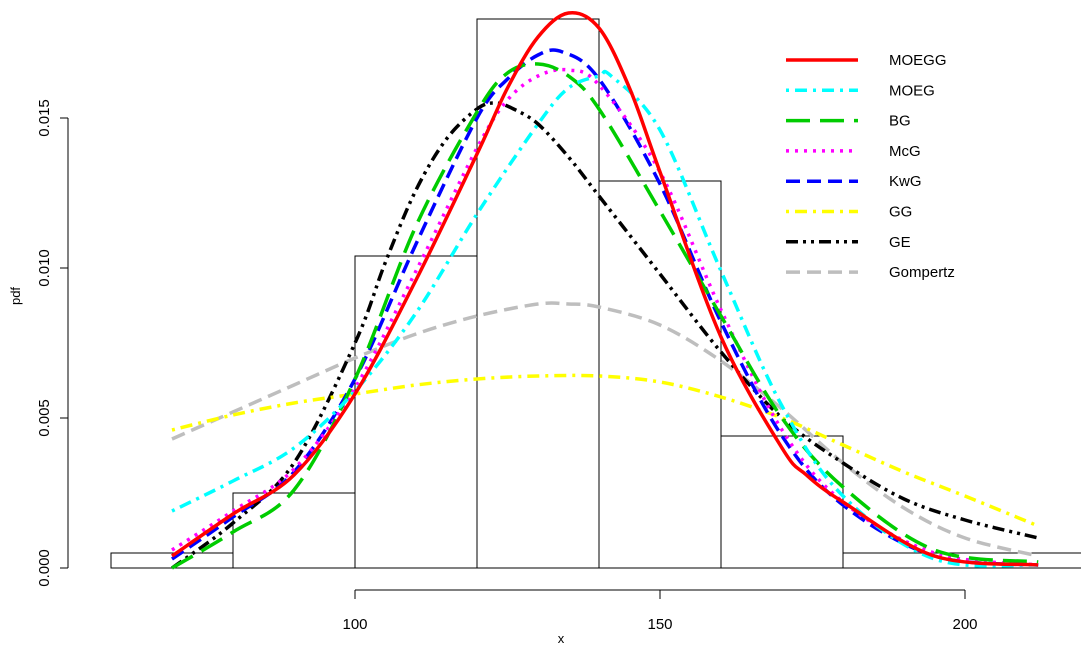 This screenshot has height=648, width=1081. What do you see at coordinates (905, 151) in the screenshot?
I see `legend-label-mcg: McG` at bounding box center [905, 151].